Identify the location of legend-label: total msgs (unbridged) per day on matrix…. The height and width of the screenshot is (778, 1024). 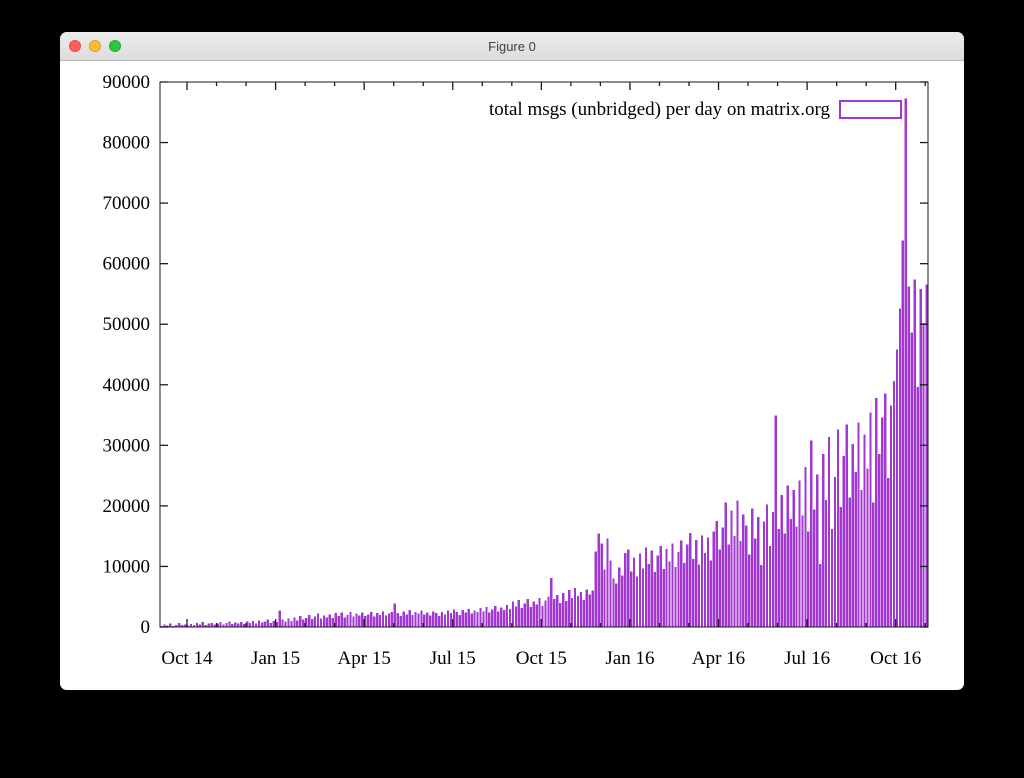
(660, 109).